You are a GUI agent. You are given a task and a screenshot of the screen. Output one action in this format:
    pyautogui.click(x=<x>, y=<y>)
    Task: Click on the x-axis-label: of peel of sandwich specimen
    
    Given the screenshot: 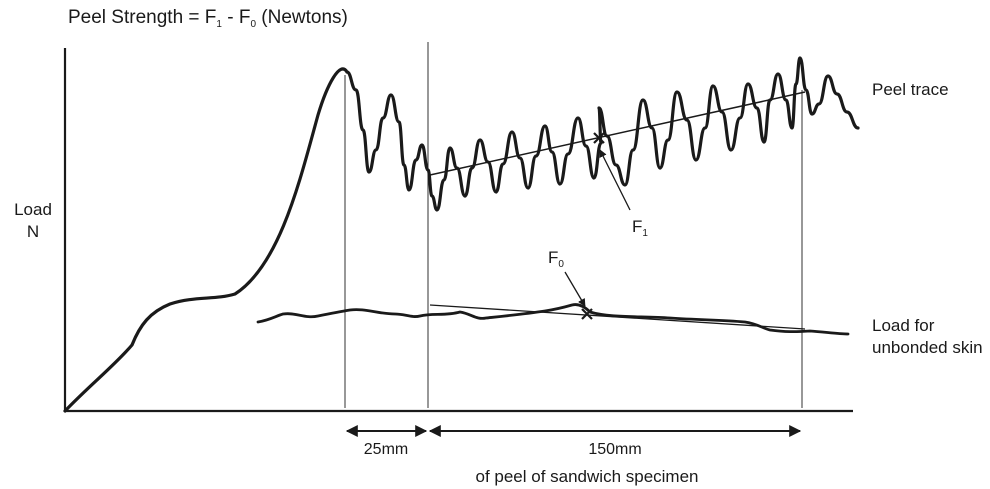 What is the action you would take?
    pyautogui.click(x=586, y=476)
    